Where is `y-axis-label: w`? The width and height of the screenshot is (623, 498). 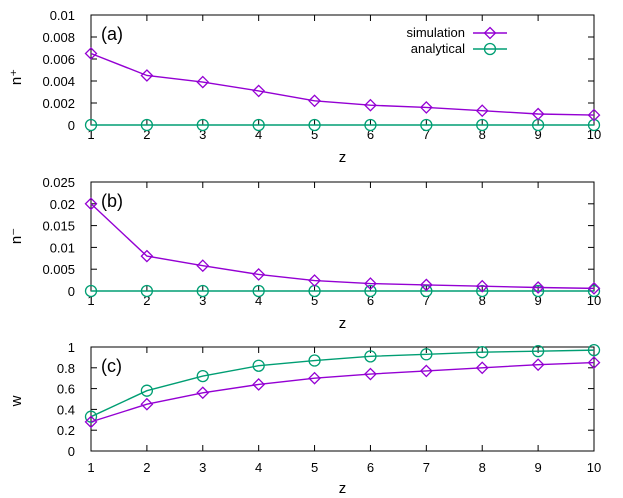 y-axis-label: w is located at coordinates (16, 401).